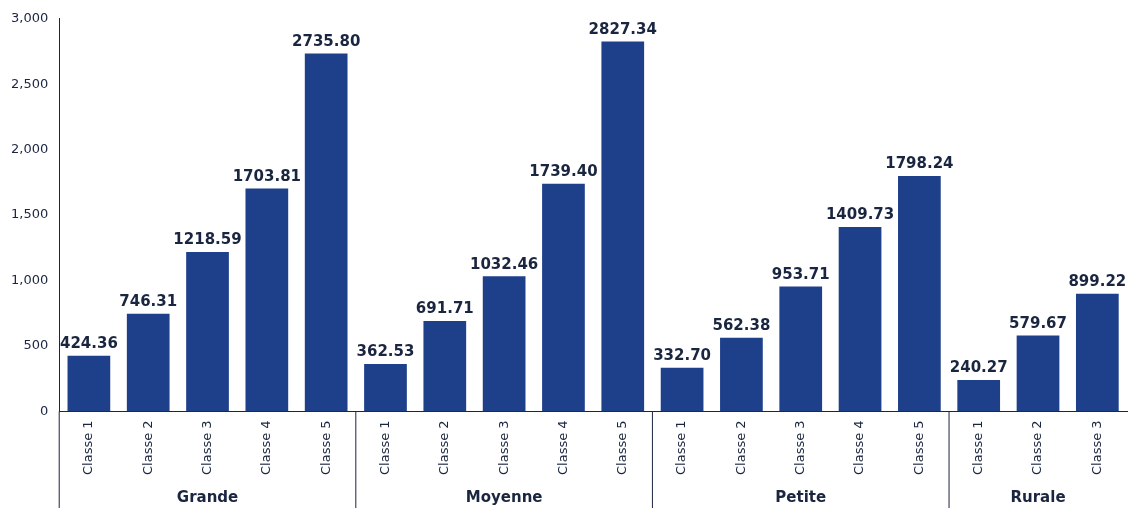 The image size is (1139, 516). Describe the element at coordinates (207, 497) in the screenshot. I see `text: Grande` at that location.